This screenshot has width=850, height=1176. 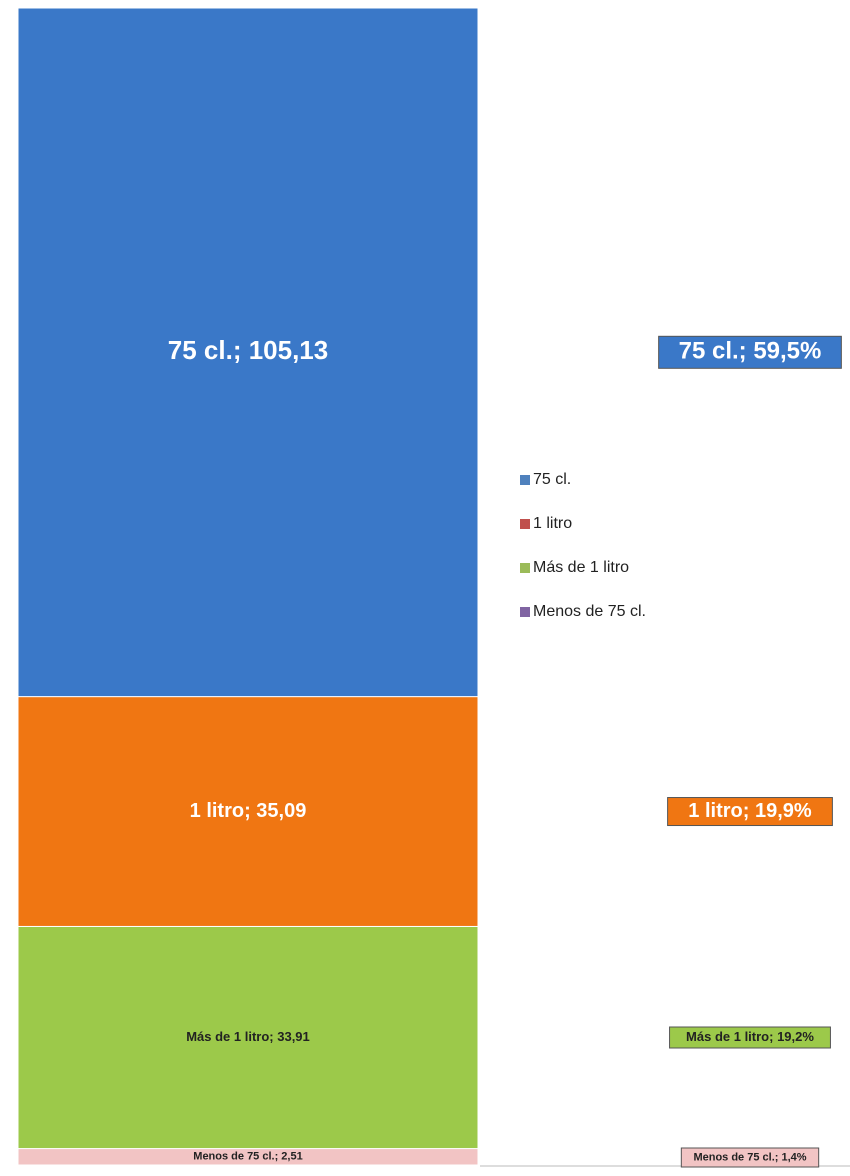 I want to click on data-label: 75 cl.; 105,13, so click(x=248, y=350).